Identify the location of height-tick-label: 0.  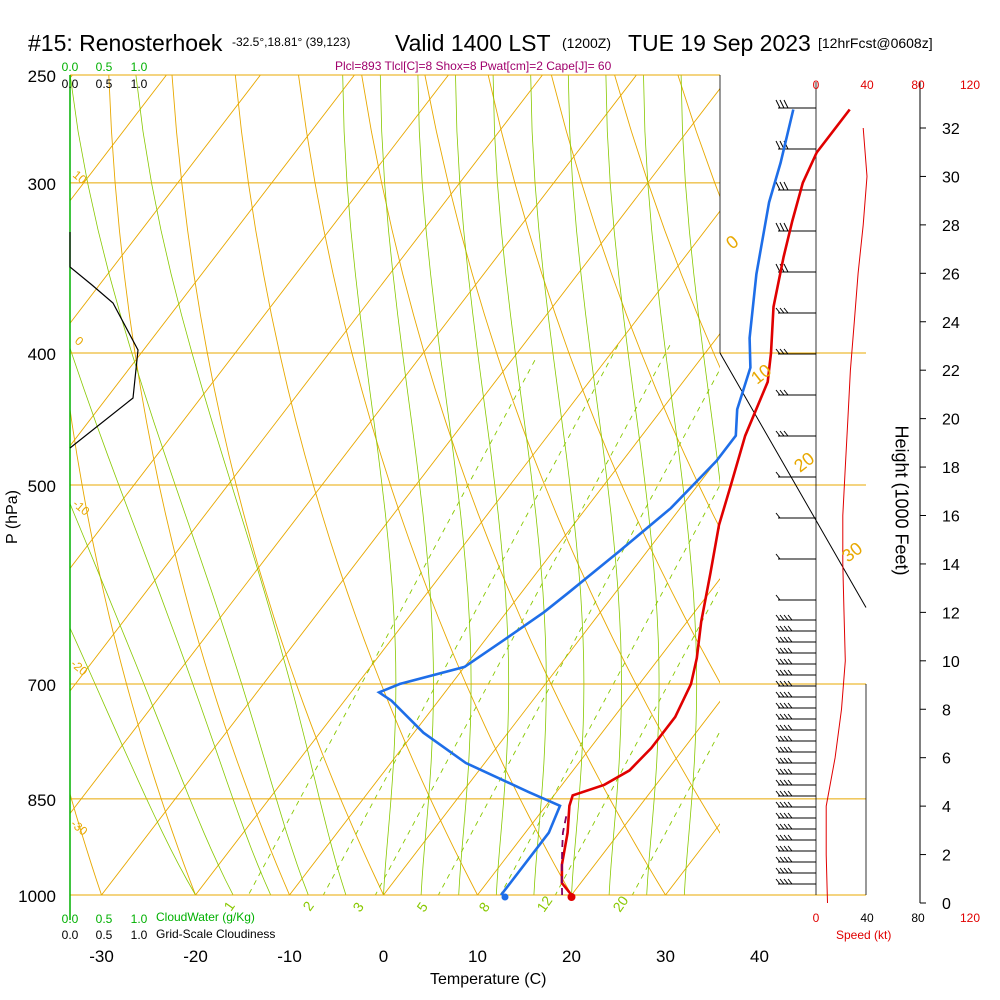
(946, 904).